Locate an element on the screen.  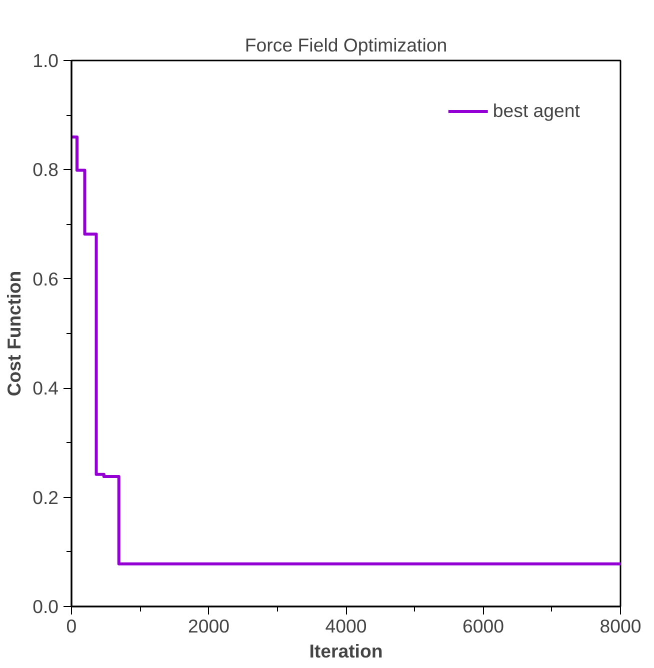
x-axis-title: Iteration is located at coordinates (346, 651).